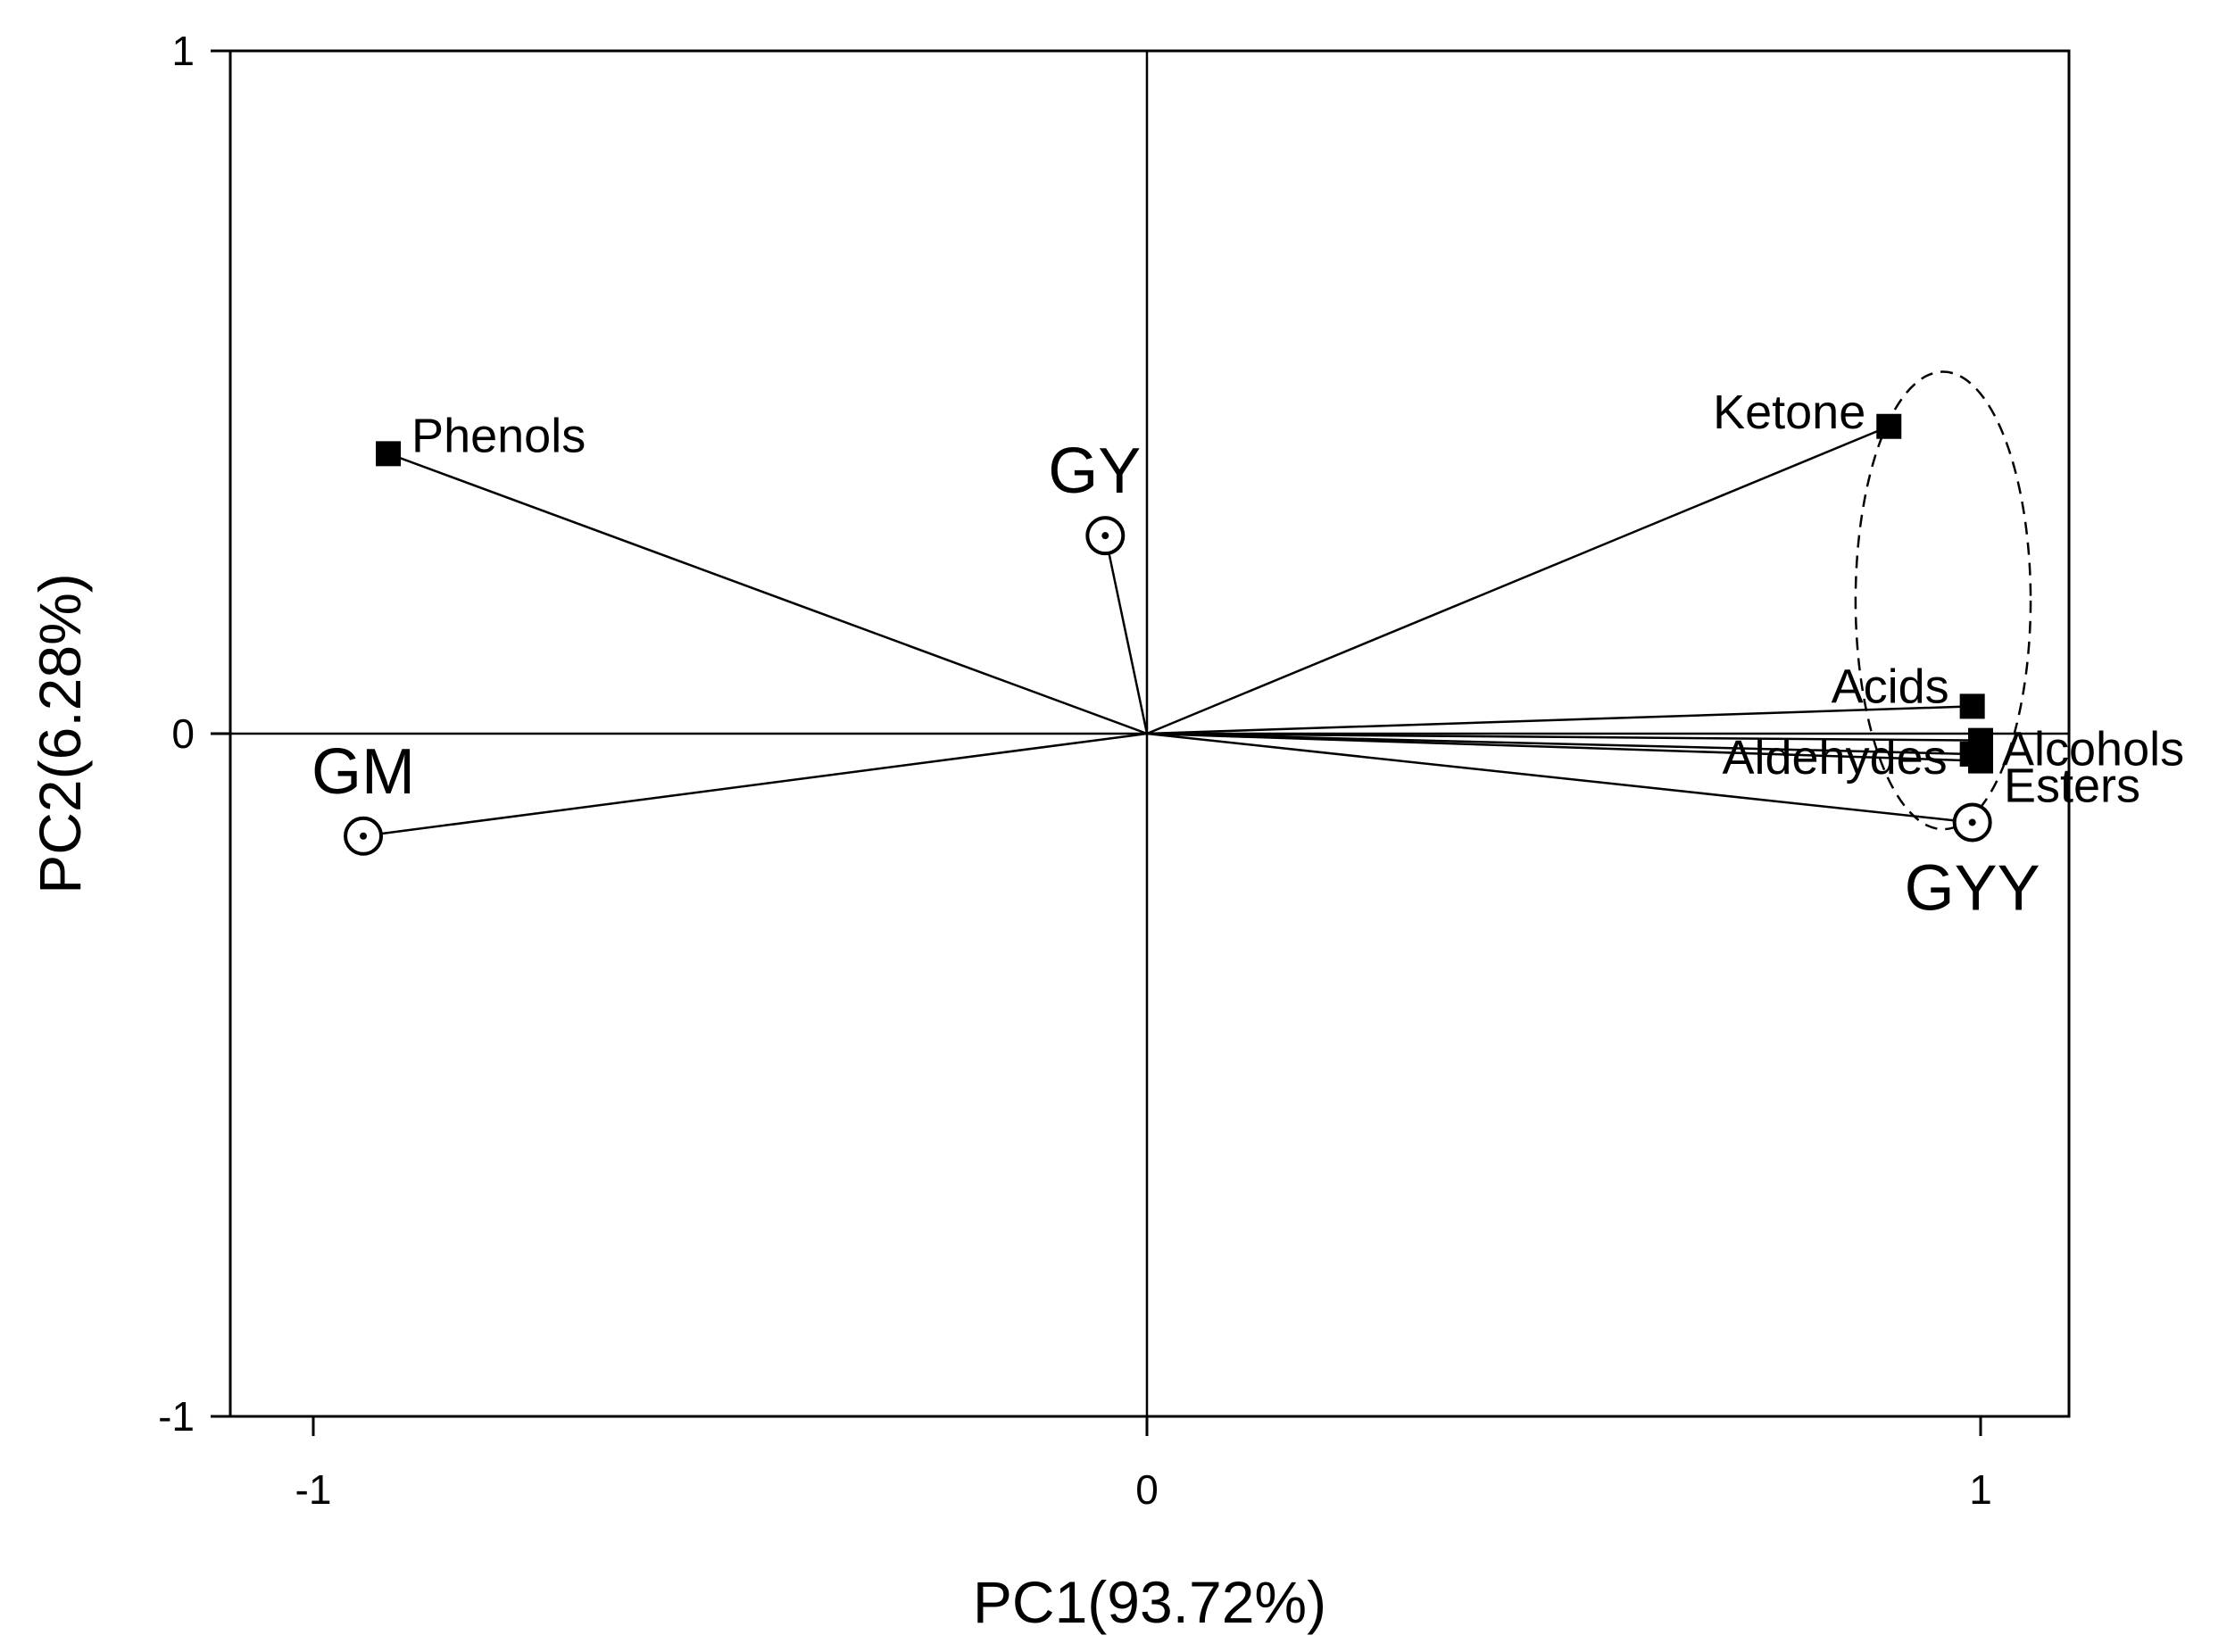 This screenshot has width=2235, height=1652. Describe the element at coordinates (183, 51) in the screenshot. I see `y-tick-label: 1` at that location.